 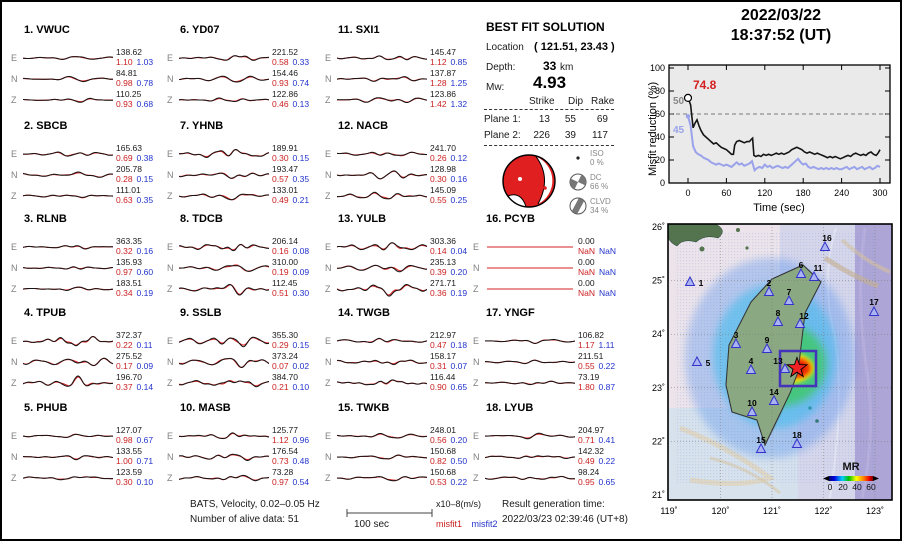 What do you see at coordinates (454, 456) in the screenshot?
I see `waveform-values: 150.68 0.82 0.50` at bounding box center [454, 456].